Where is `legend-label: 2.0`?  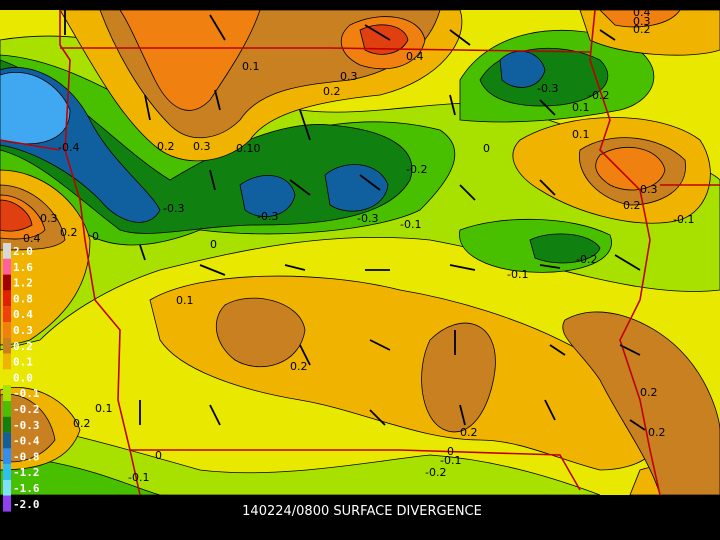
legend-label: 2.0 is located at coordinates (23, 251).